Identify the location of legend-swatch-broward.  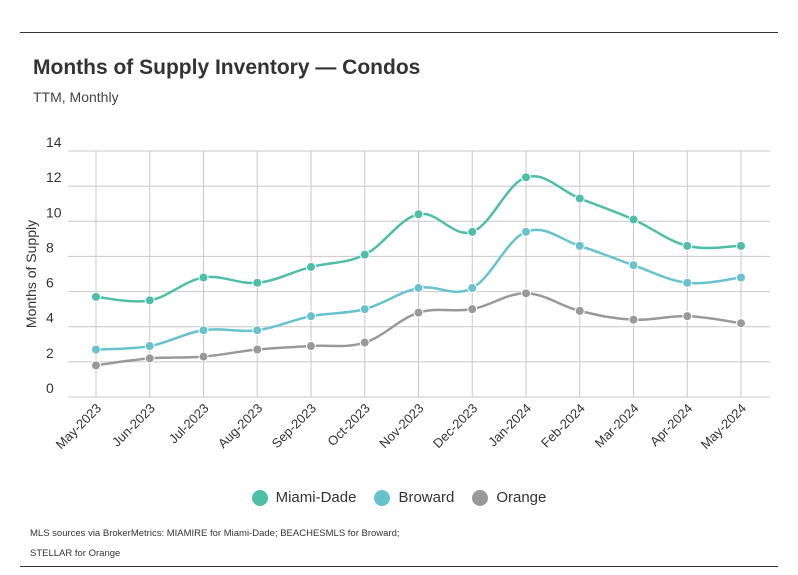
(382, 497).